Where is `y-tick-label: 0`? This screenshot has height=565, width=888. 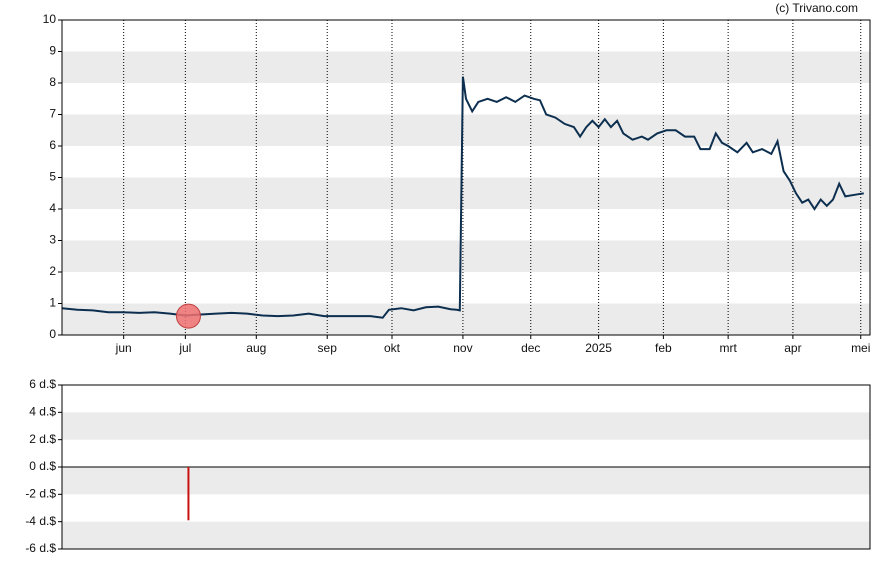
y-tick-label: 0 is located at coordinates (52, 334).